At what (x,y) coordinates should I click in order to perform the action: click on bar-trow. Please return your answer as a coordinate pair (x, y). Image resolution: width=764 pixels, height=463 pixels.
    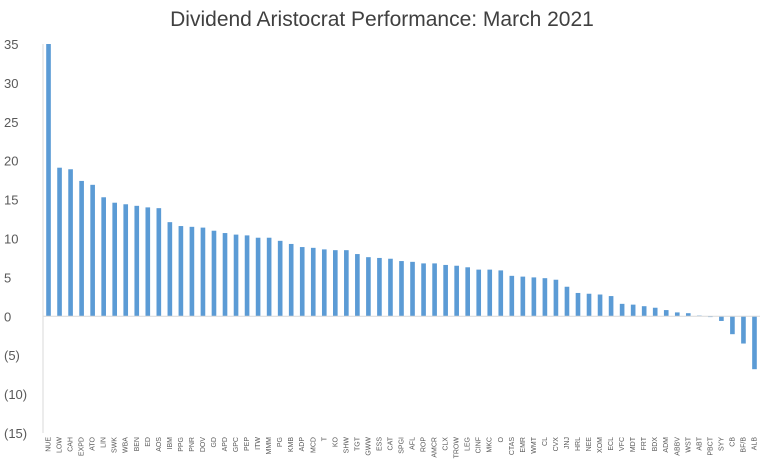
    Looking at the image, I should click on (456, 291).